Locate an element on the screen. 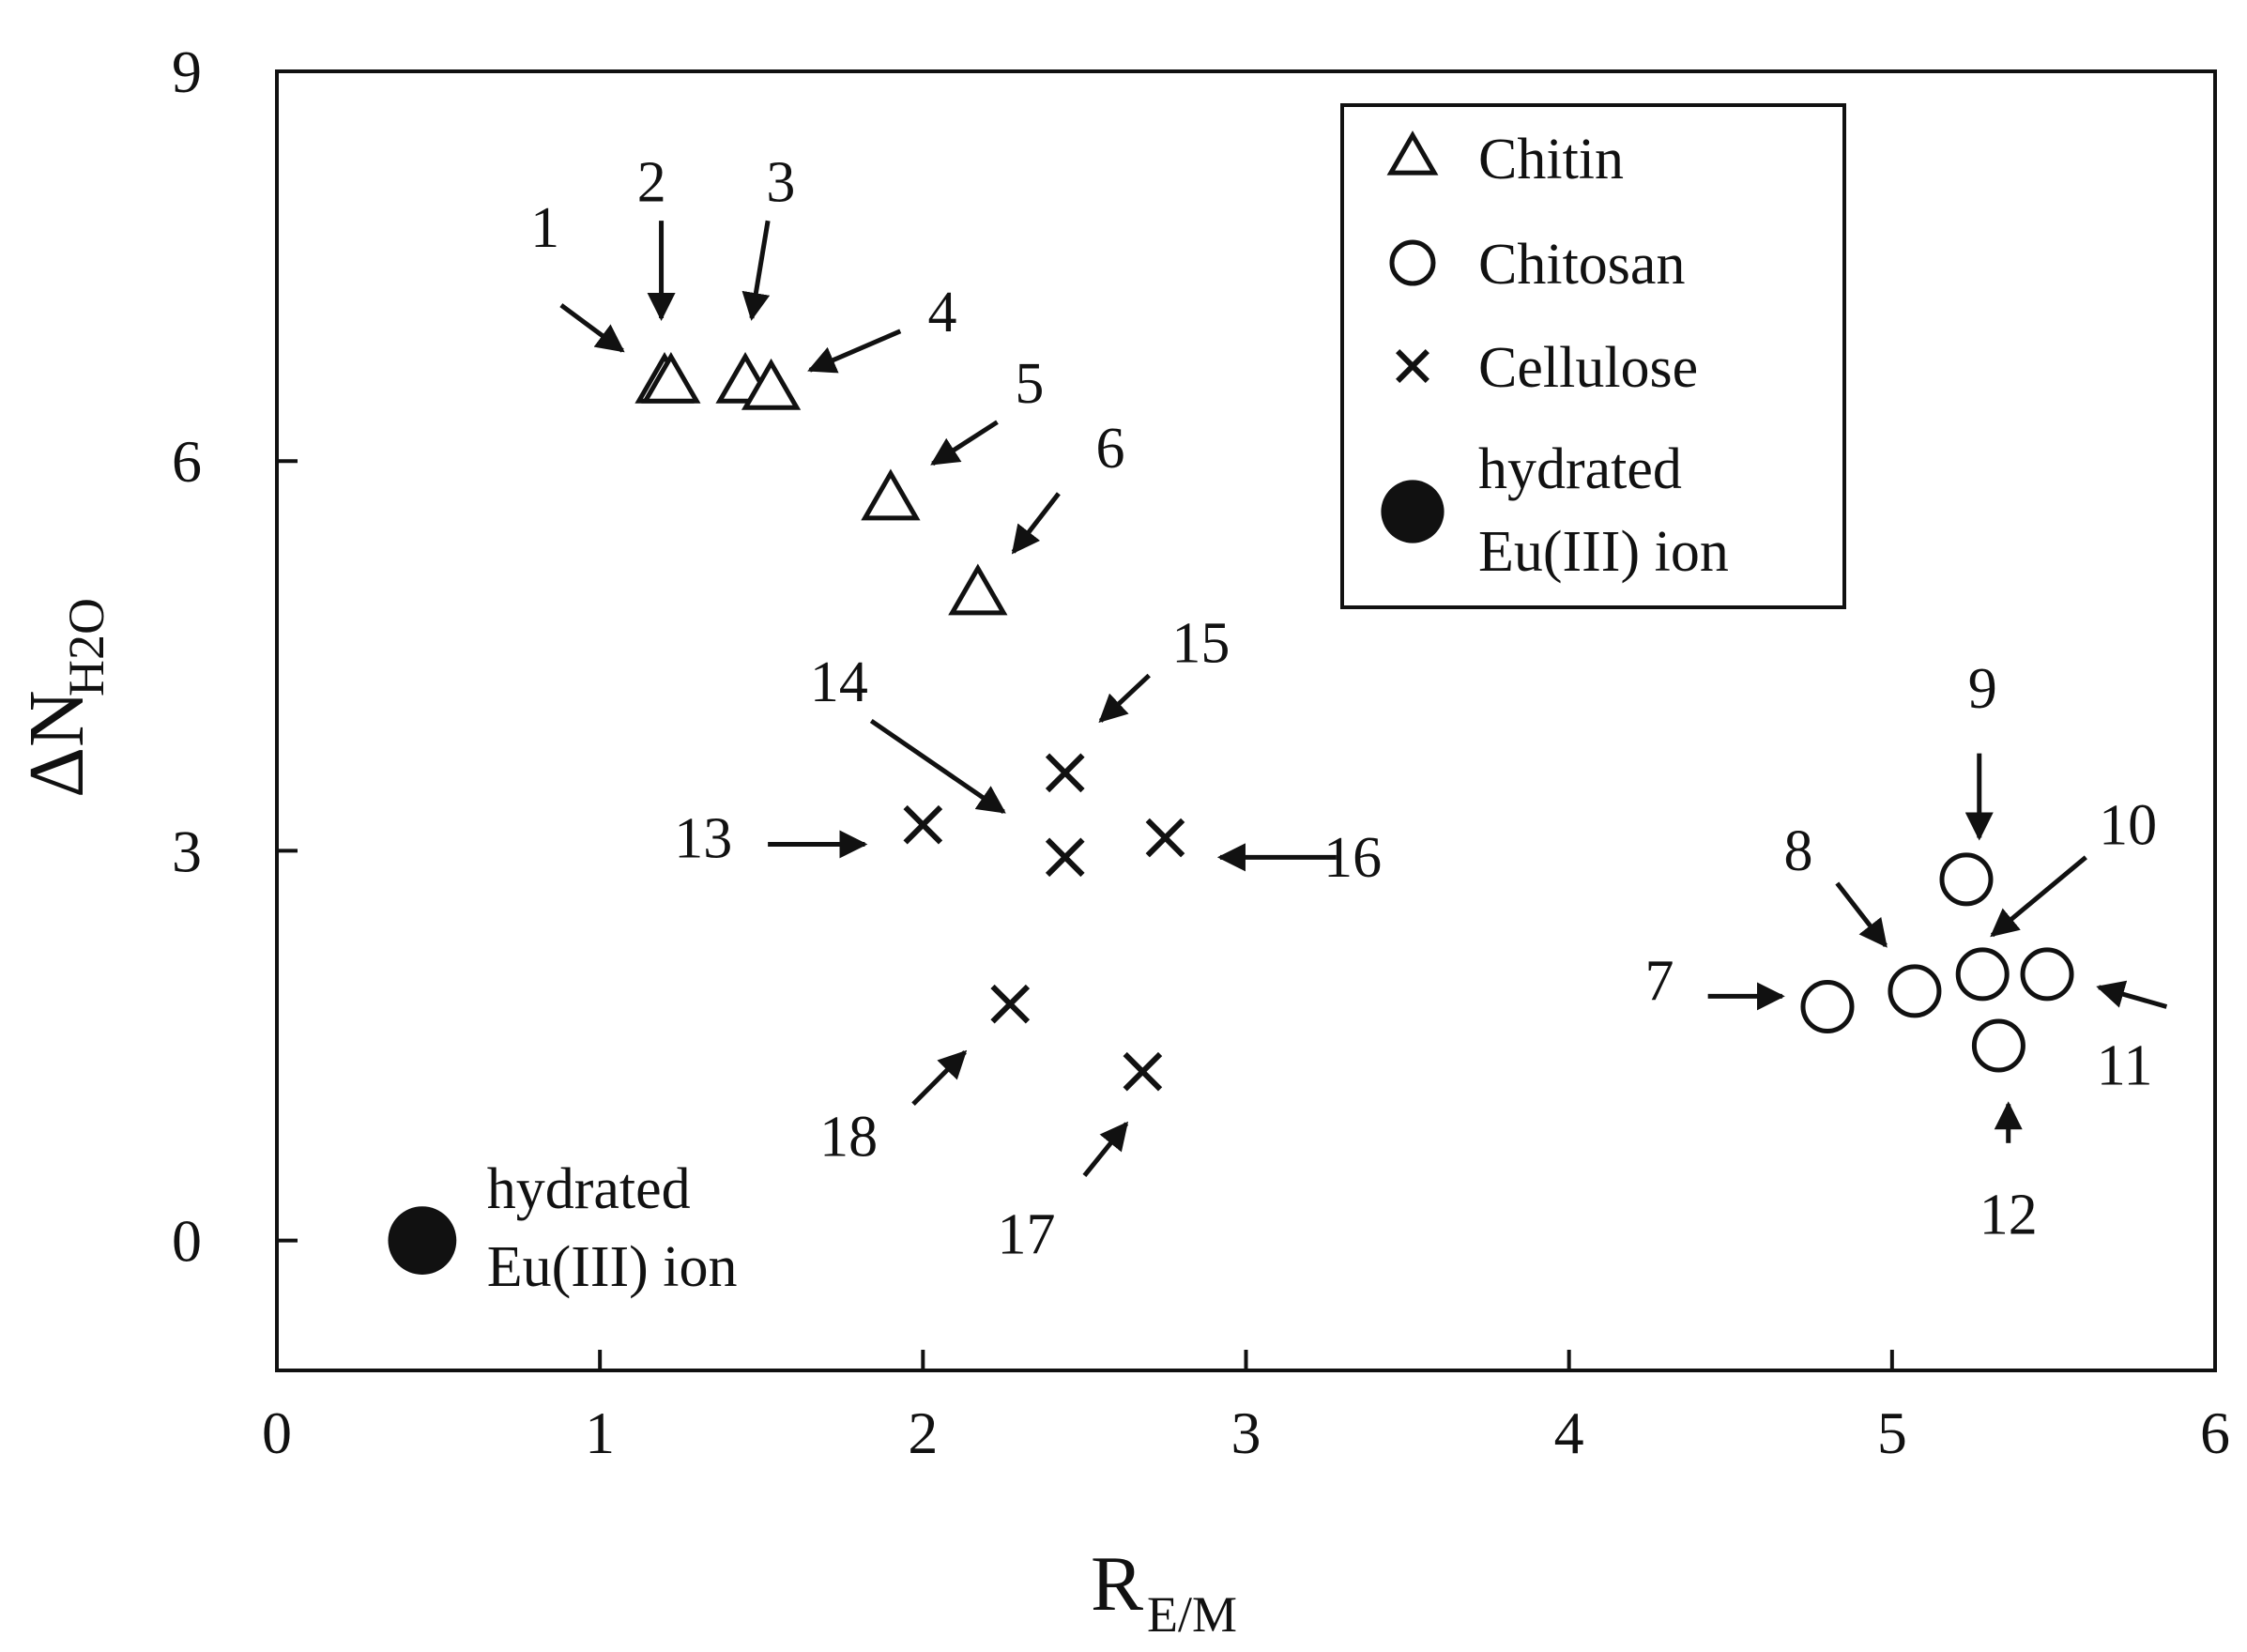  point-label: 15 is located at coordinates (1200, 644).